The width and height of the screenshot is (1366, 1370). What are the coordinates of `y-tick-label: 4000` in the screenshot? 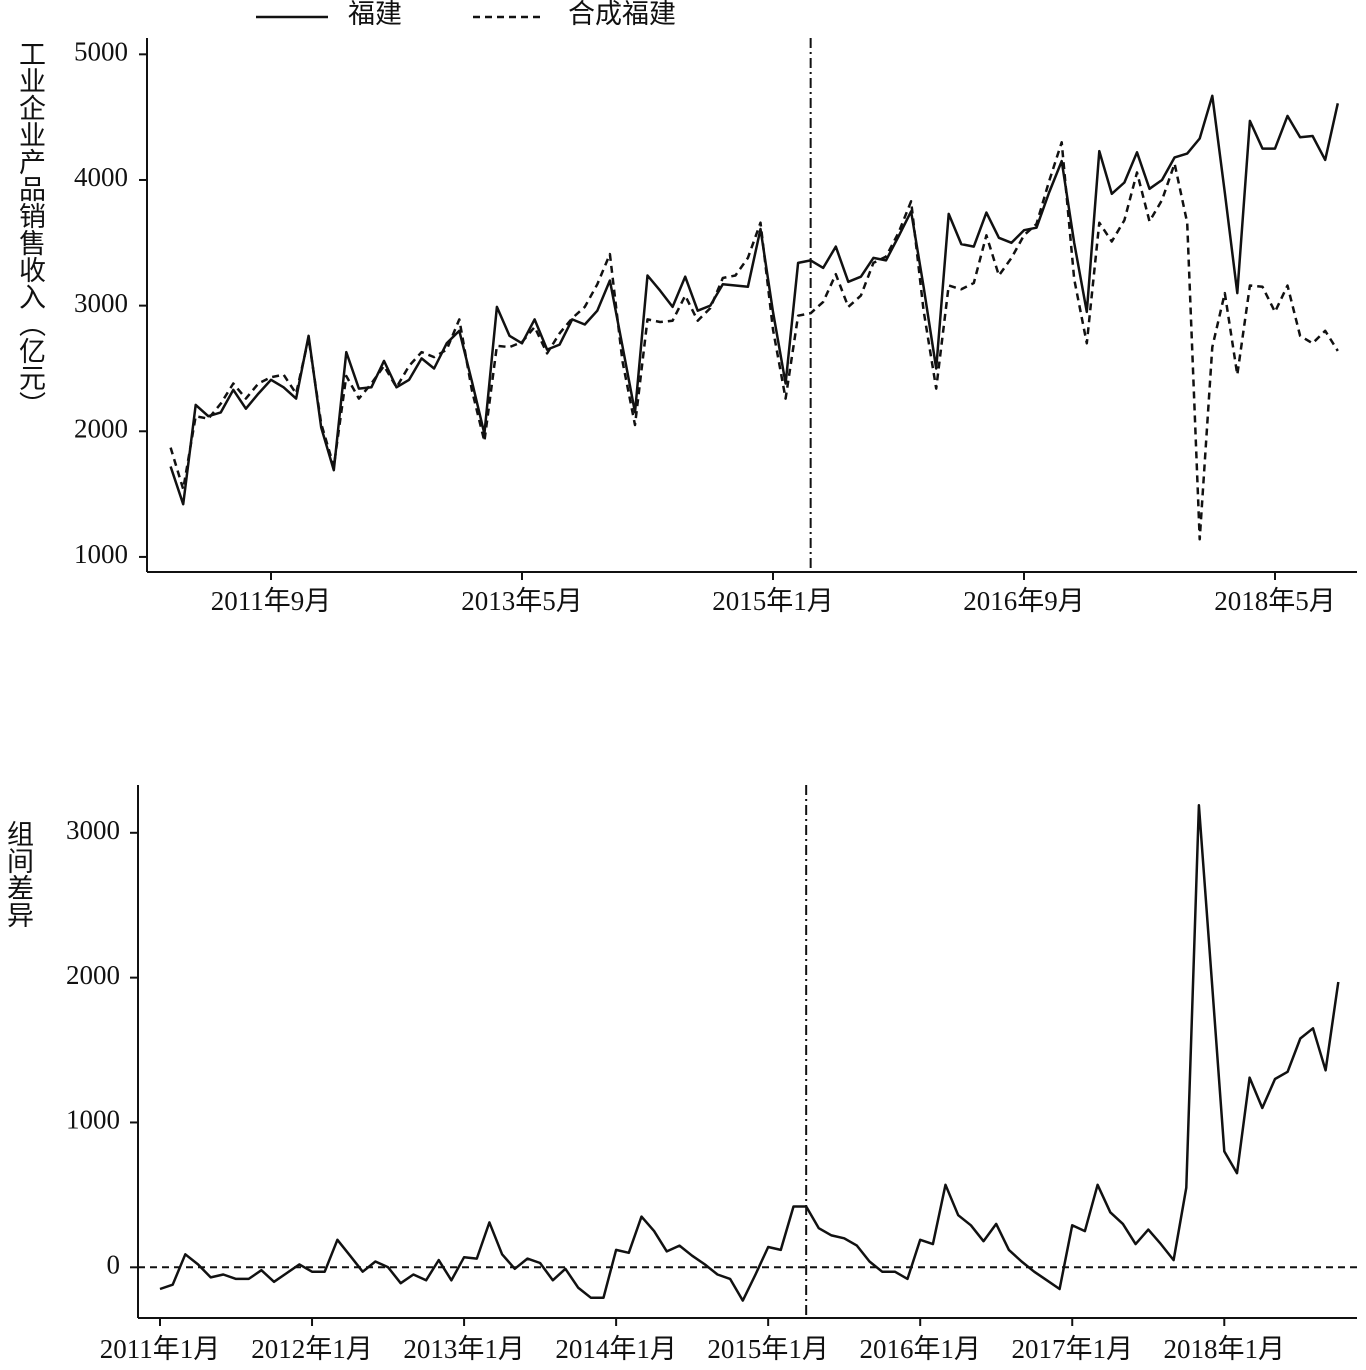 It's located at (101, 177).